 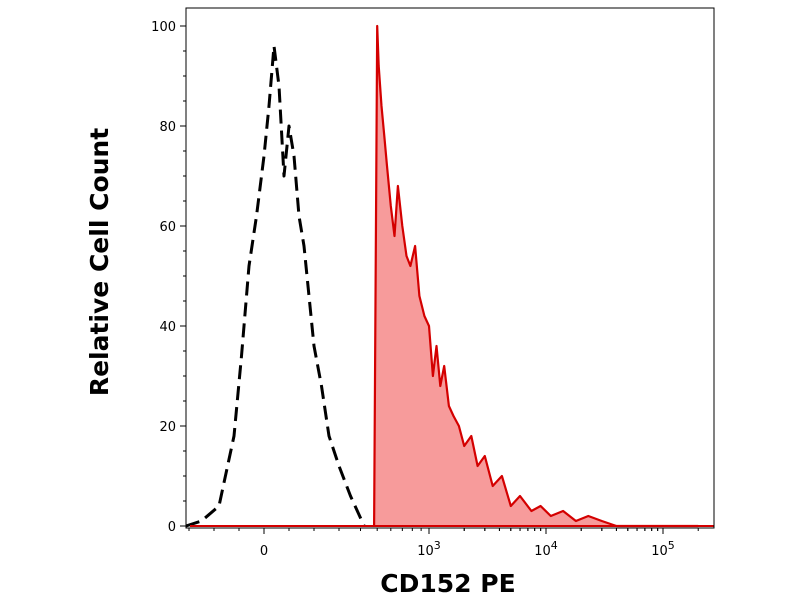 What do you see at coordinates (163, 27) in the screenshot?
I see `y-tick-label-100: 100` at bounding box center [163, 27].